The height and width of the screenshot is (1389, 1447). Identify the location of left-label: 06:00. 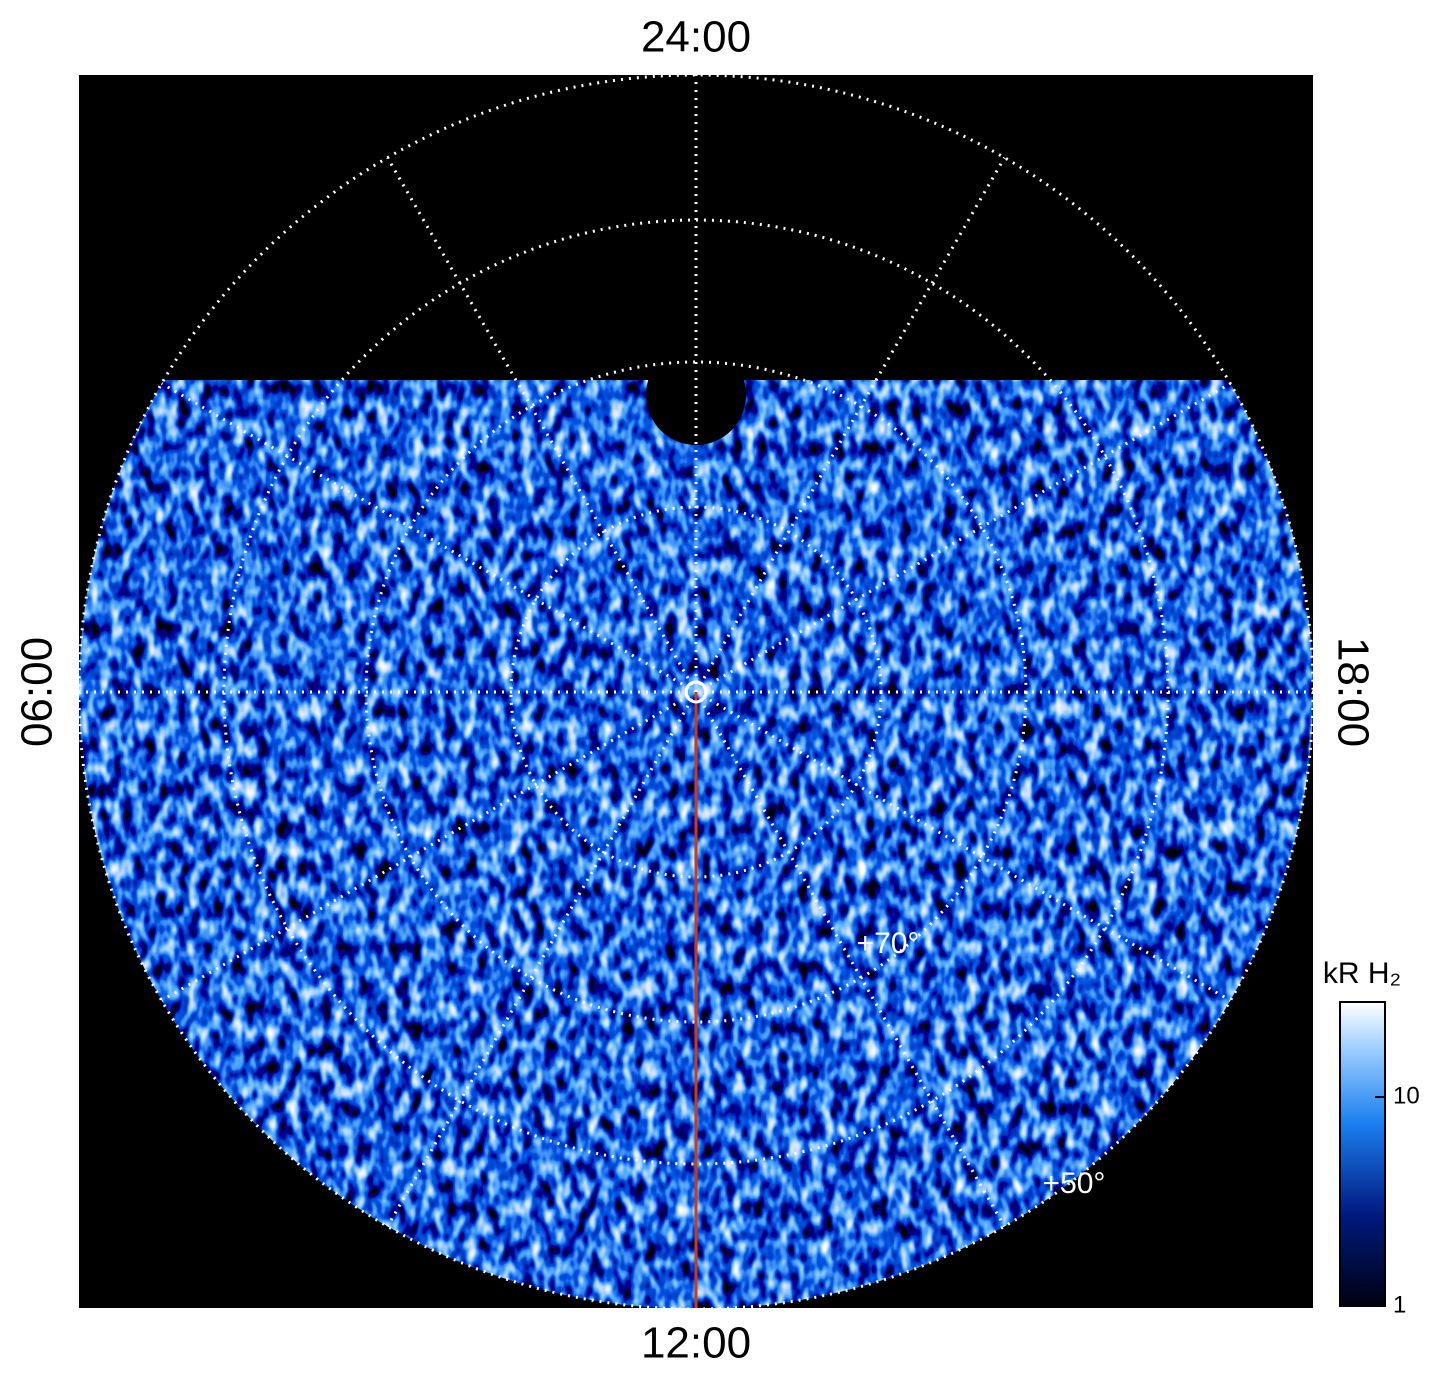
(37, 692).